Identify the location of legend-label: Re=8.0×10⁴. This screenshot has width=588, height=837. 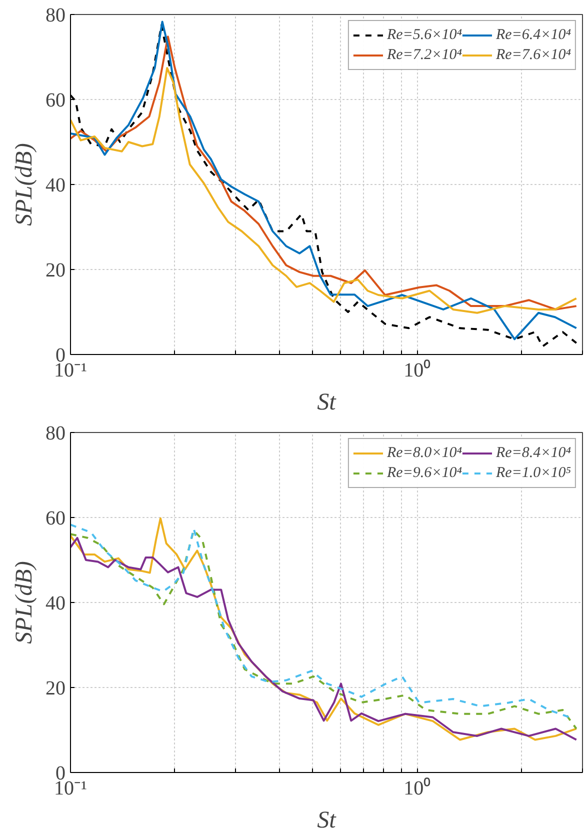
(424, 453).